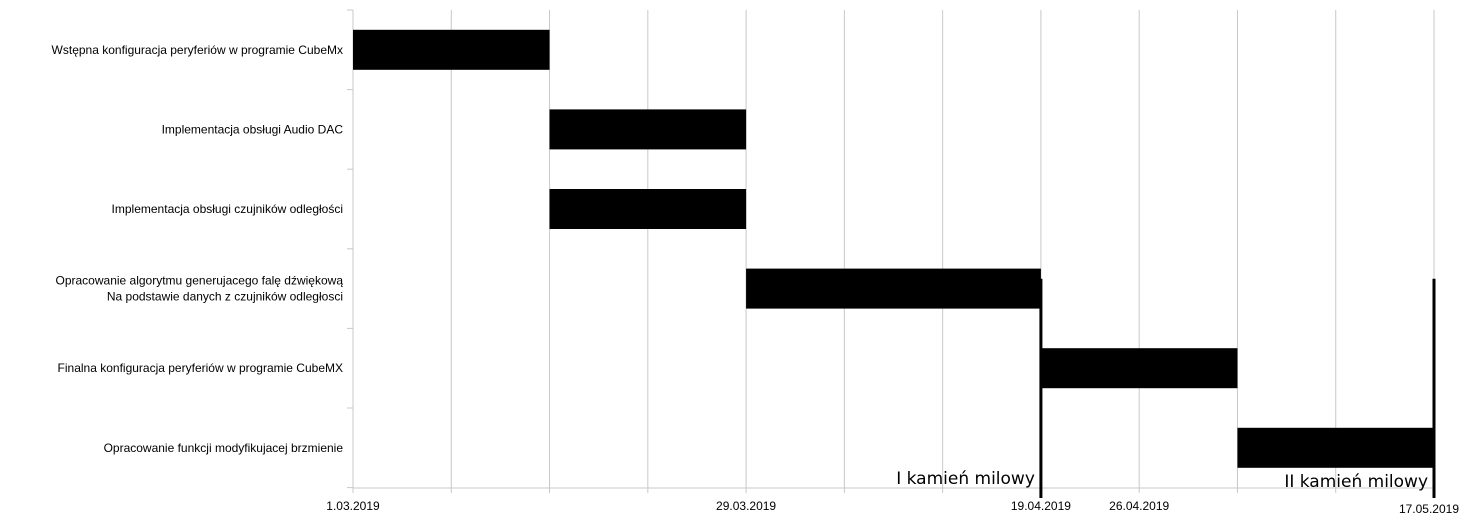  What do you see at coordinates (1041, 506) in the screenshot?
I see `x-tick-label: 19.04.2019` at bounding box center [1041, 506].